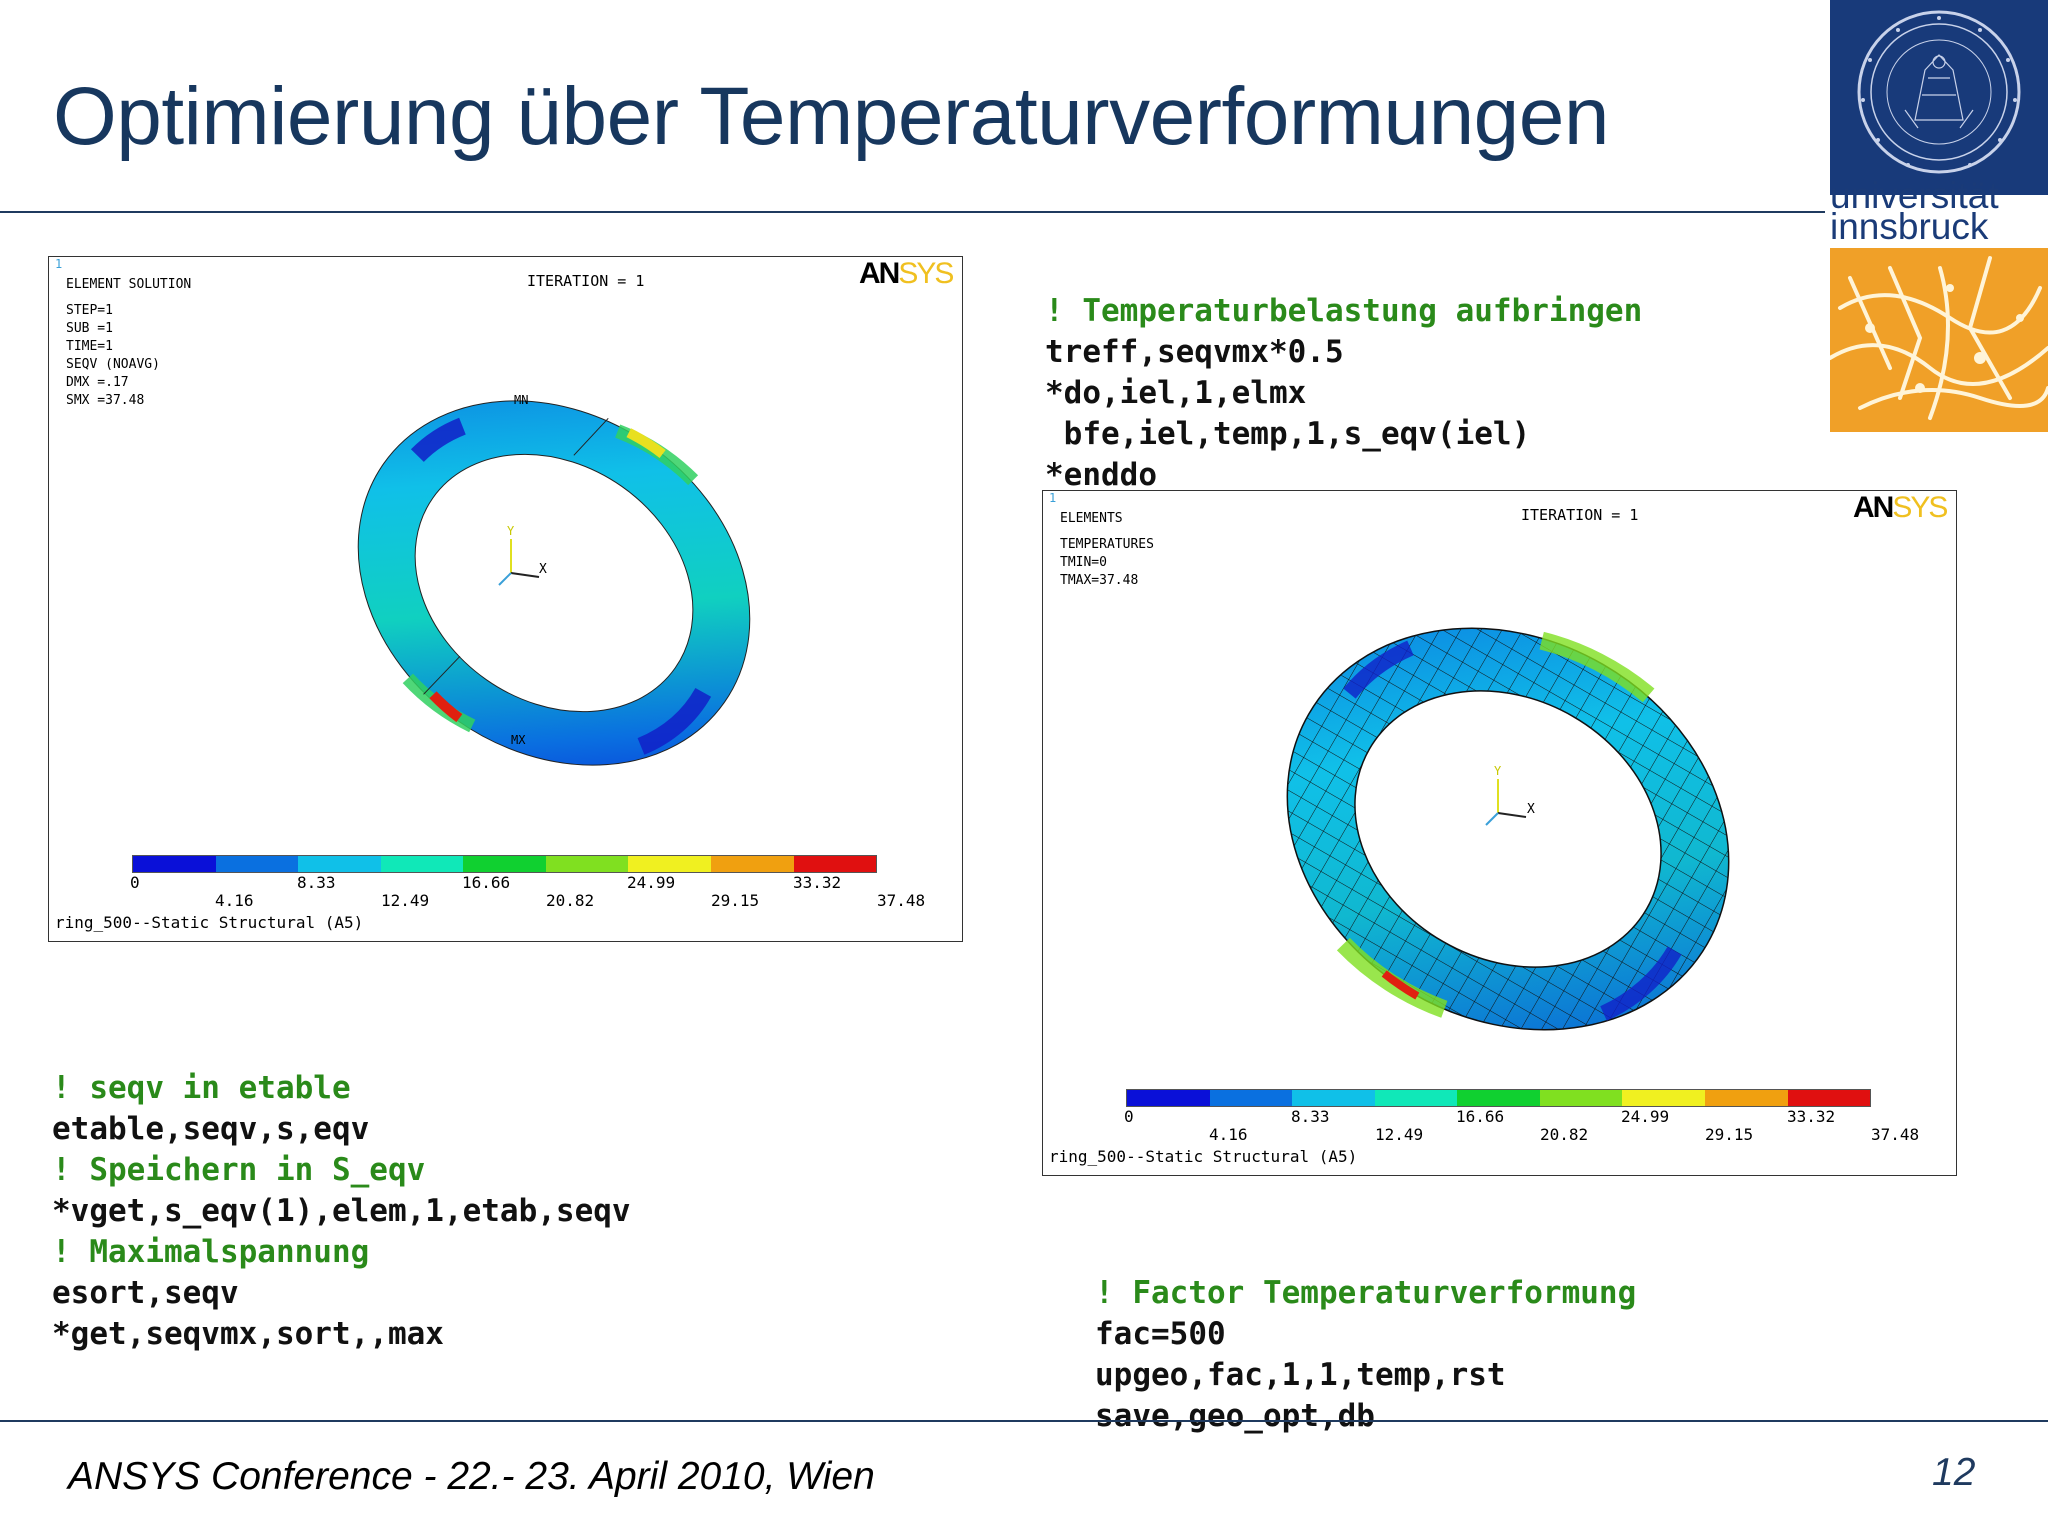  What do you see at coordinates (1099, 580) in the screenshot?
I see `info-line: TMAX=37.48` at bounding box center [1099, 580].